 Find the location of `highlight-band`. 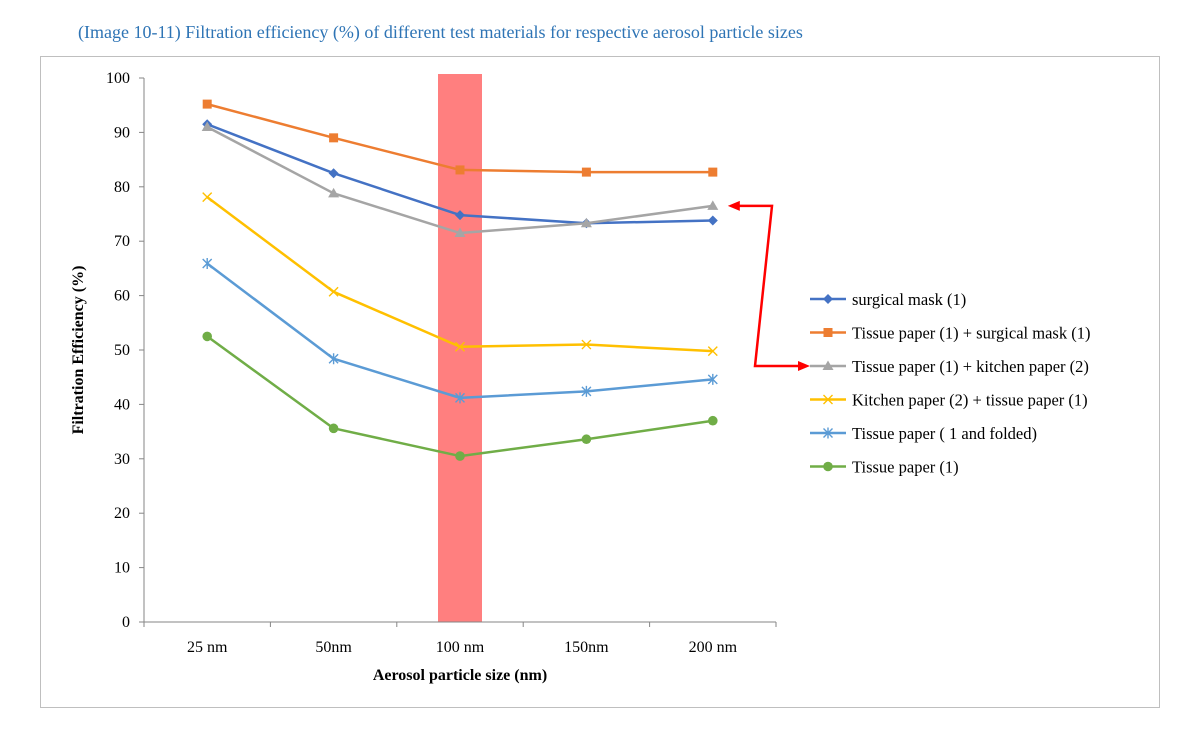

highlight-band is located at coordinates (460, 348).